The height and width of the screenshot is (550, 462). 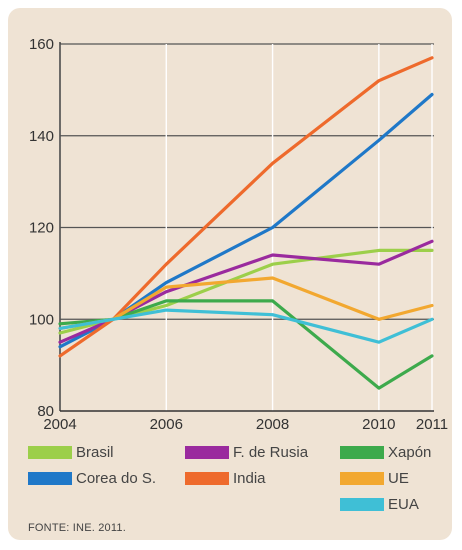 What do you see at coordinates (45, 411) in the screenshot?
I see `y-tick-label-80: 80` at bounding box center [45, 411].